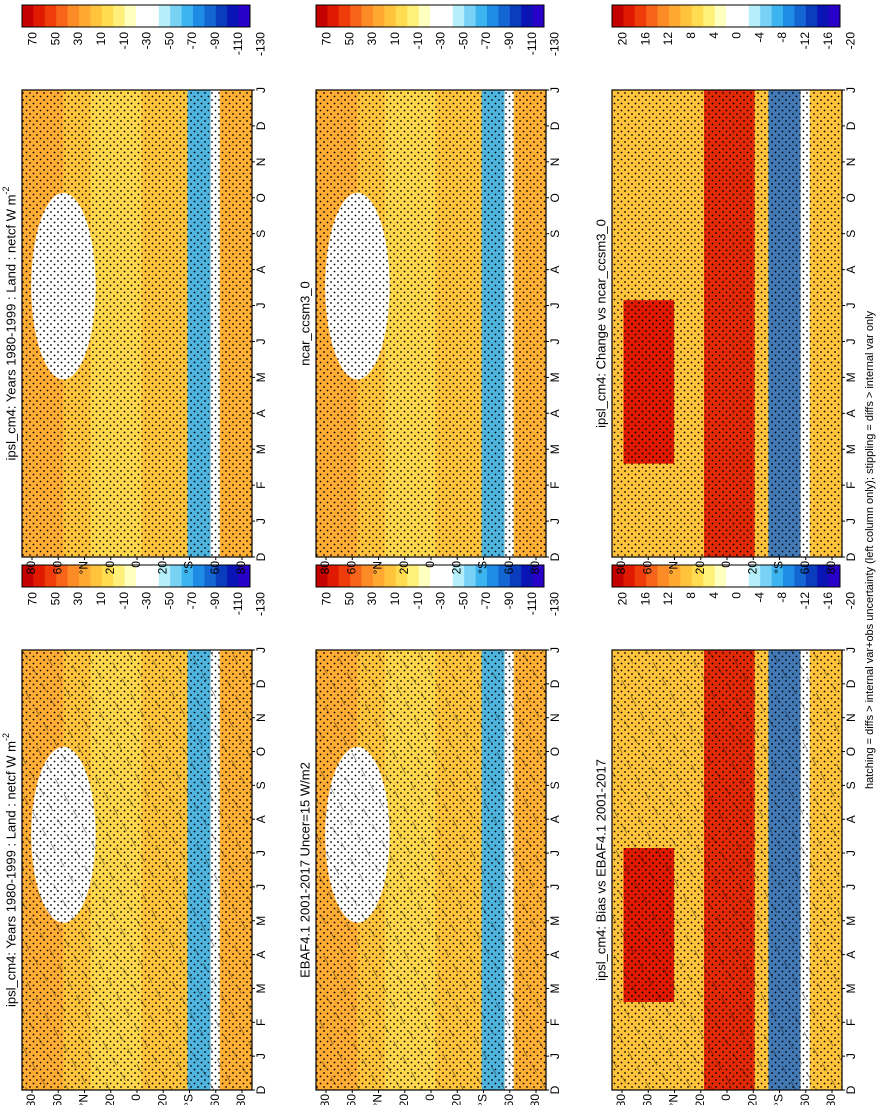 The width and height of the screenshot is (895, 1110). I want to click on panel-title-superscript: -2, so click(6, 737).